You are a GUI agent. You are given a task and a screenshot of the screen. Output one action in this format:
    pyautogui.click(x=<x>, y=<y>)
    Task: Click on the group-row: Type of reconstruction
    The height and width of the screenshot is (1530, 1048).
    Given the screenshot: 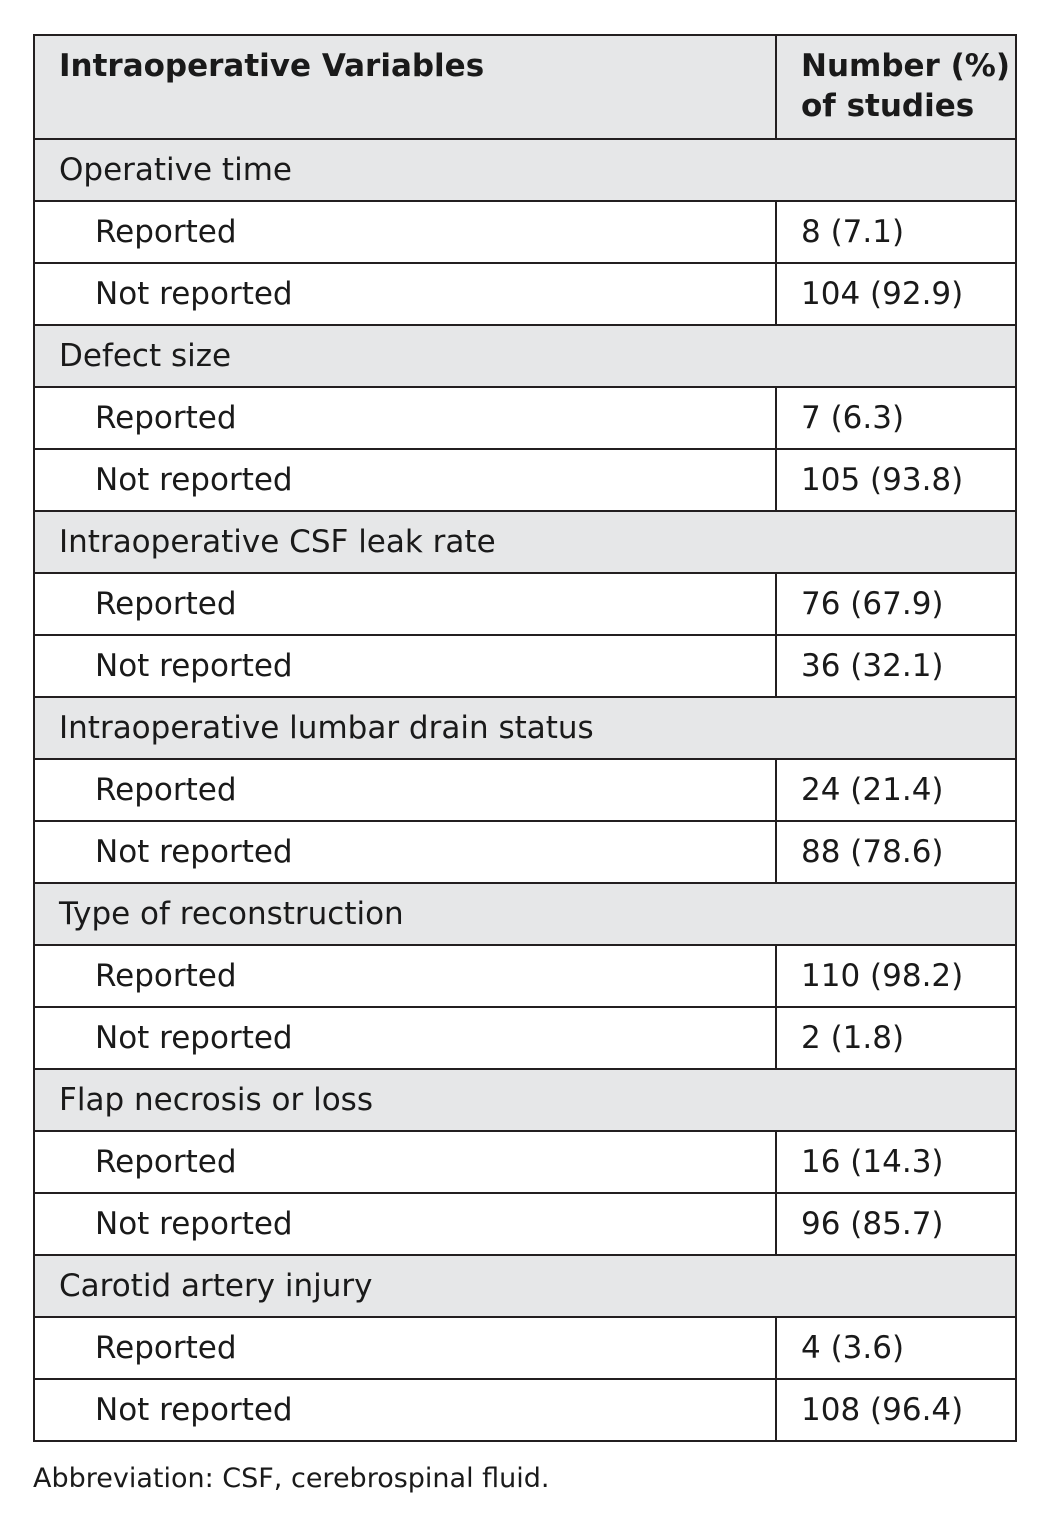 What is the action you would take?
    pyautogui.click(x=525, y=914)
    